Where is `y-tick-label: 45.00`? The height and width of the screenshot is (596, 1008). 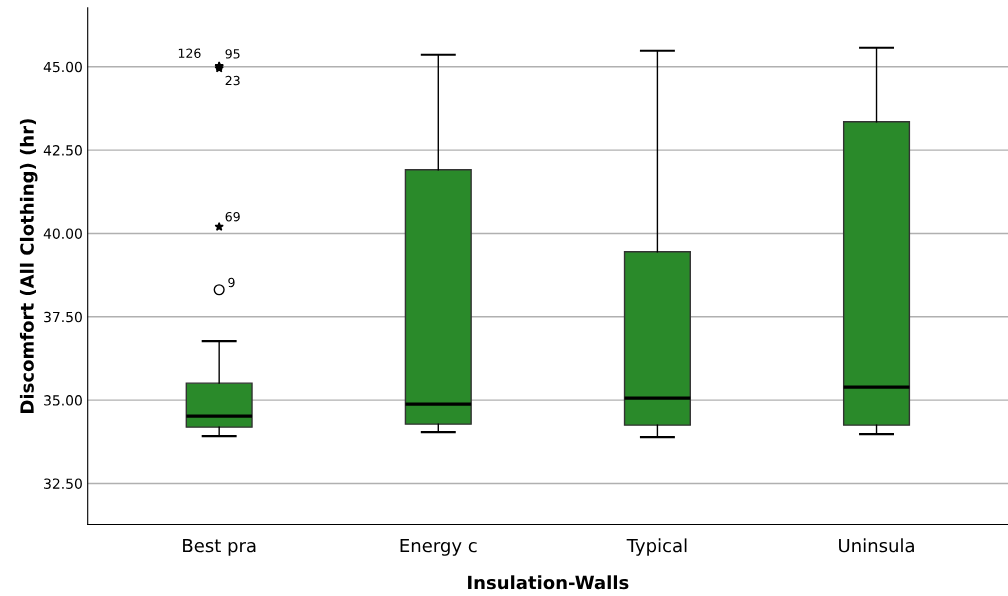 y-tick-label: 45.00 is located at coordinates (62, 67).